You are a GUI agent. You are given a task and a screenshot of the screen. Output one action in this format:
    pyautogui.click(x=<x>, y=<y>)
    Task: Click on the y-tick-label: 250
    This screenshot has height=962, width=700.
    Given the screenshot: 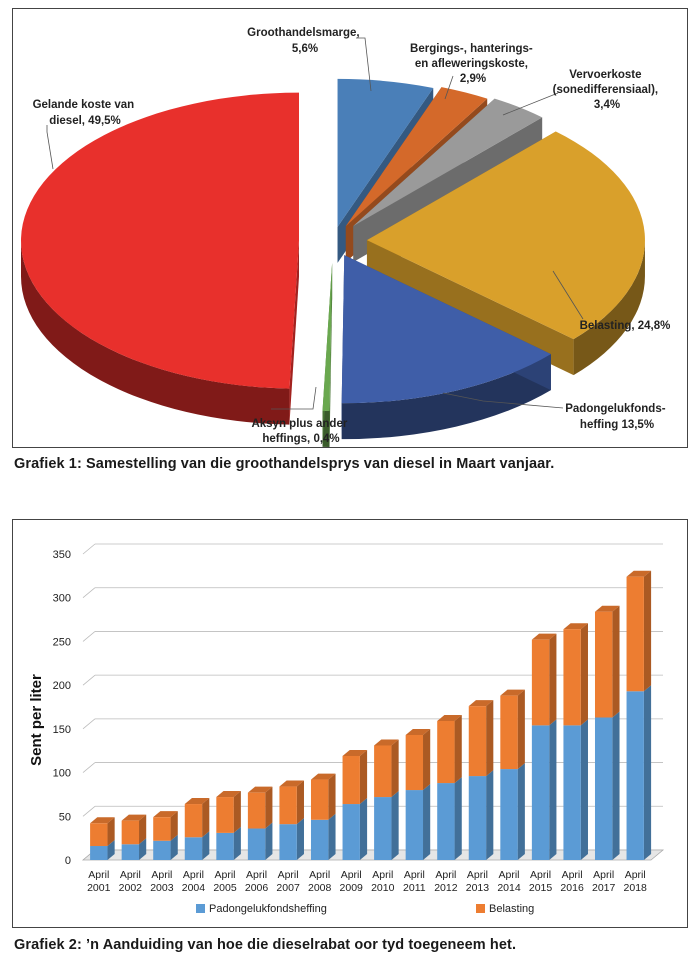 What is the action you would take?
    pyautogui.click(x=62, y=642)
    